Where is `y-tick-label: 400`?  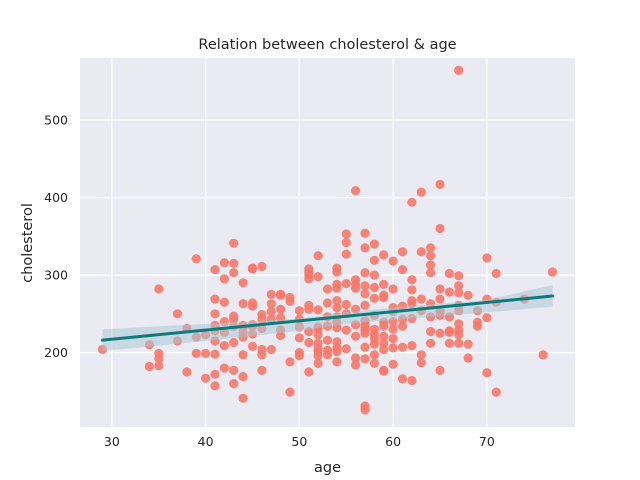 y-tick-label: 400 is located at coordinates (56, 197).